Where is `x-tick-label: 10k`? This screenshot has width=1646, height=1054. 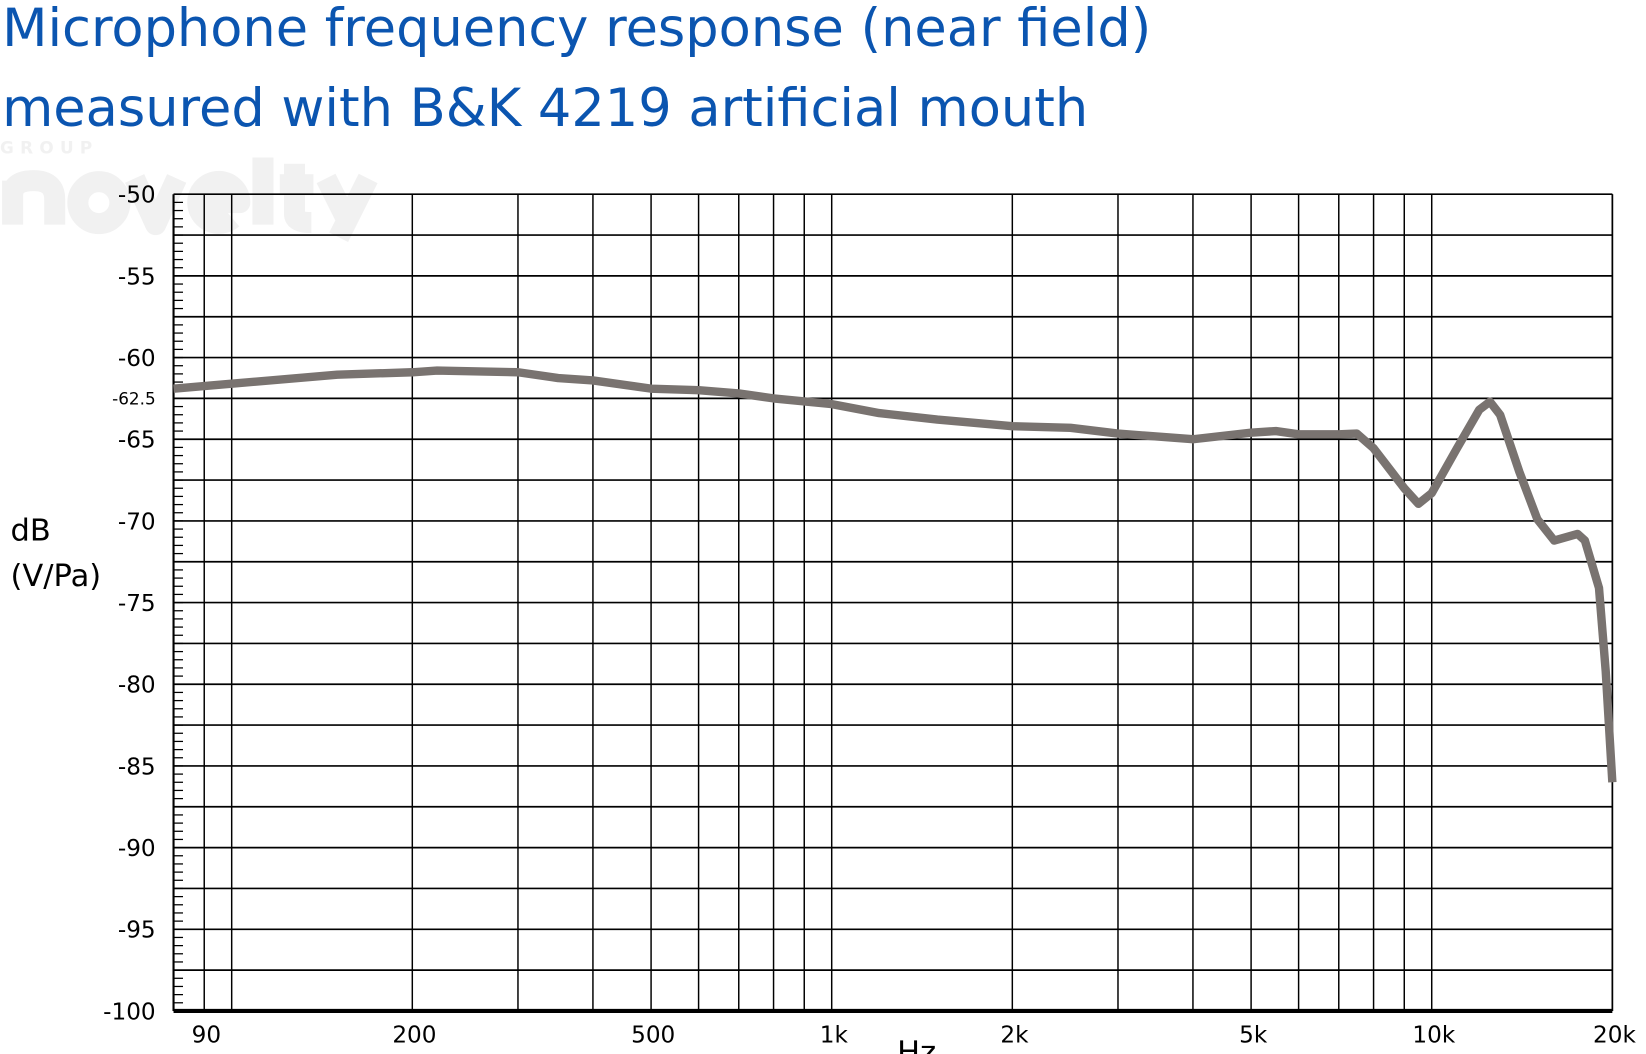
x-tick-label: 10k is located at coordinates (1433, 1035).